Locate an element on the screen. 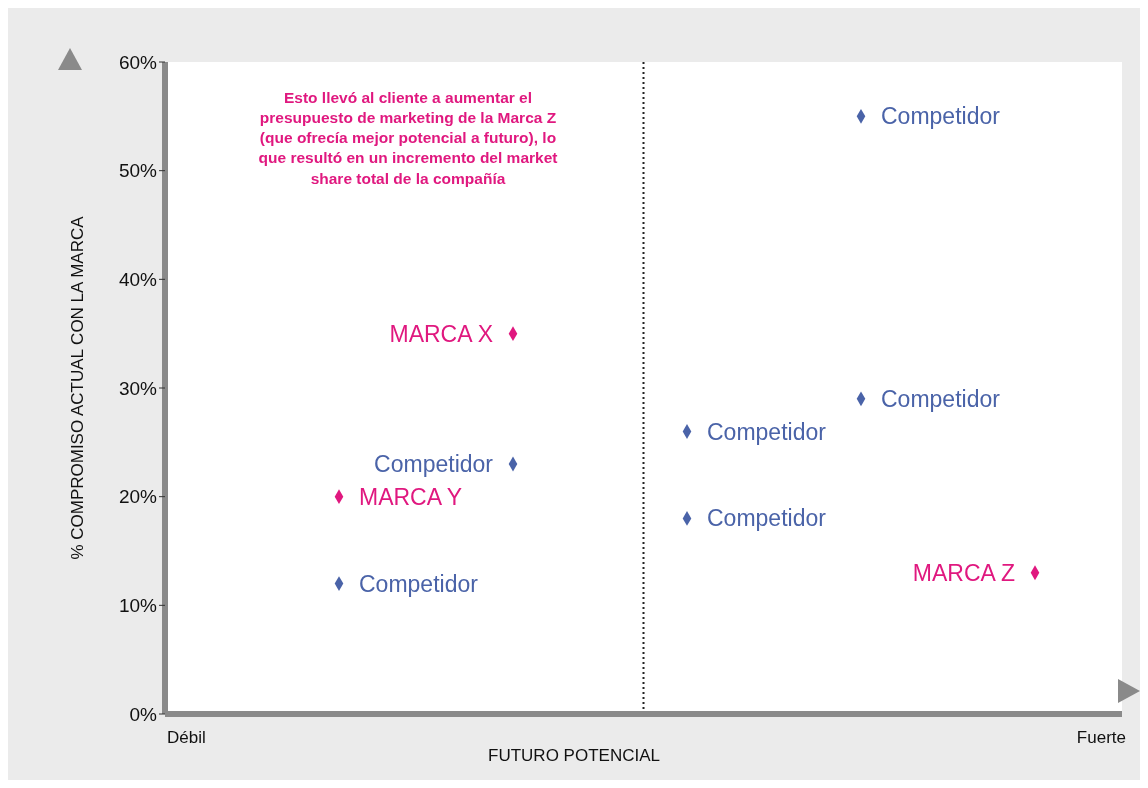 The height and width of the screenshot is (788, 1148). text: Débil is located at coordinates (186, 738).